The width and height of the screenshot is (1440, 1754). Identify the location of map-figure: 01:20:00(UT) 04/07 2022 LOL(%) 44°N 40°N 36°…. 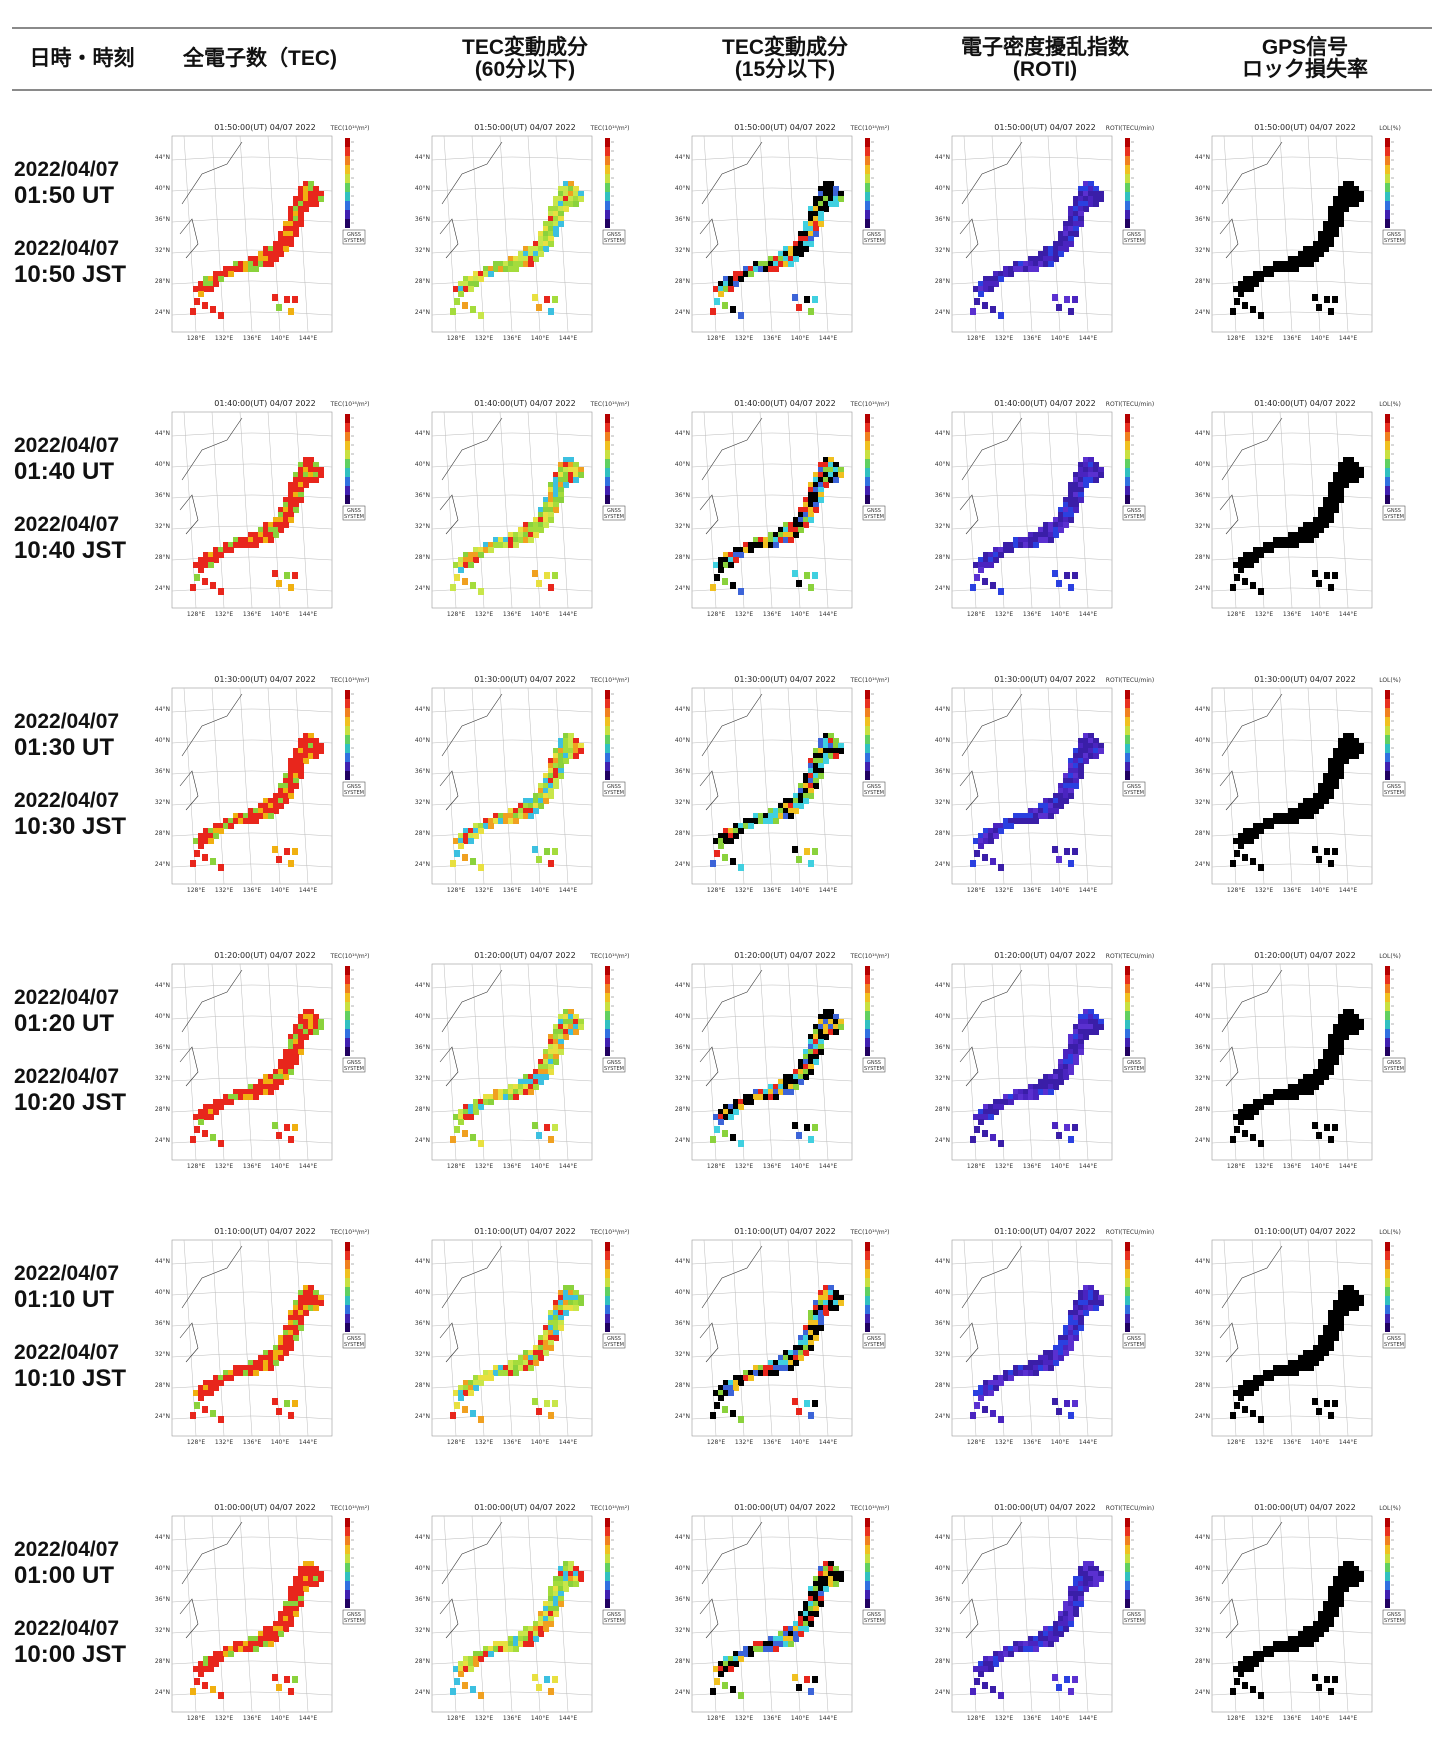
(1300, 1060).